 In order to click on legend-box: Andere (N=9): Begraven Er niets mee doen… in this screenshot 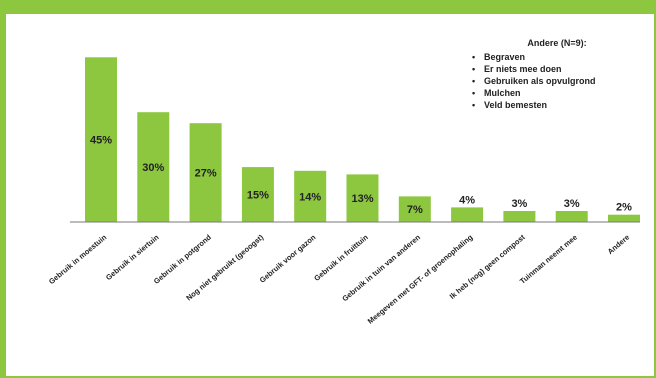, I will do `click(557, 74)`.